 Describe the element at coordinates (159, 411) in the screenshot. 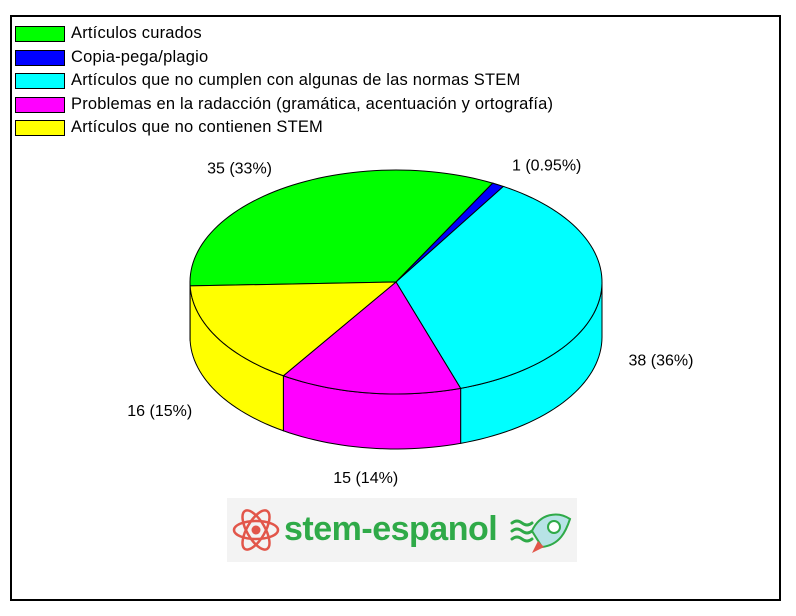

I see `data-label: 16 (15%)` at that location.